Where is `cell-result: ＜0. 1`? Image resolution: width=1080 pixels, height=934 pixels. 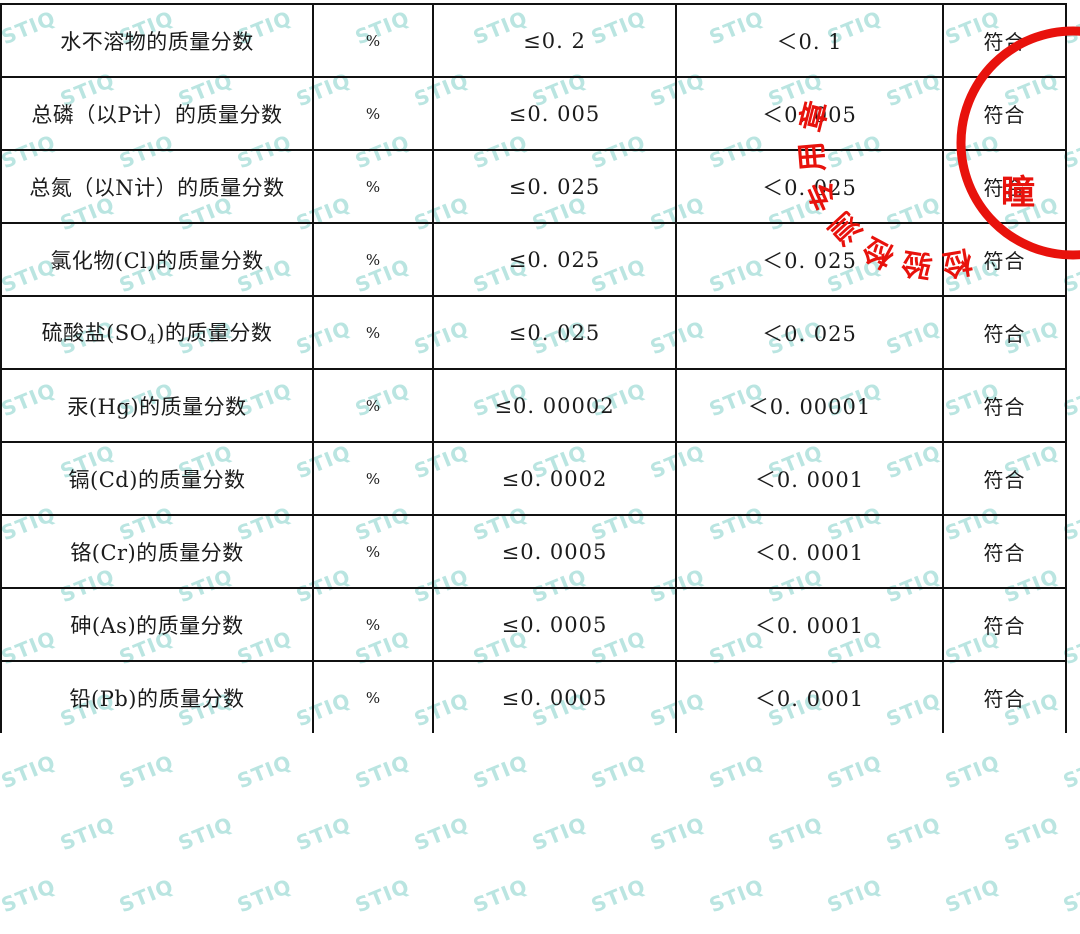 cell-result: ＜0. 1 is located at coordinates (809, 40).